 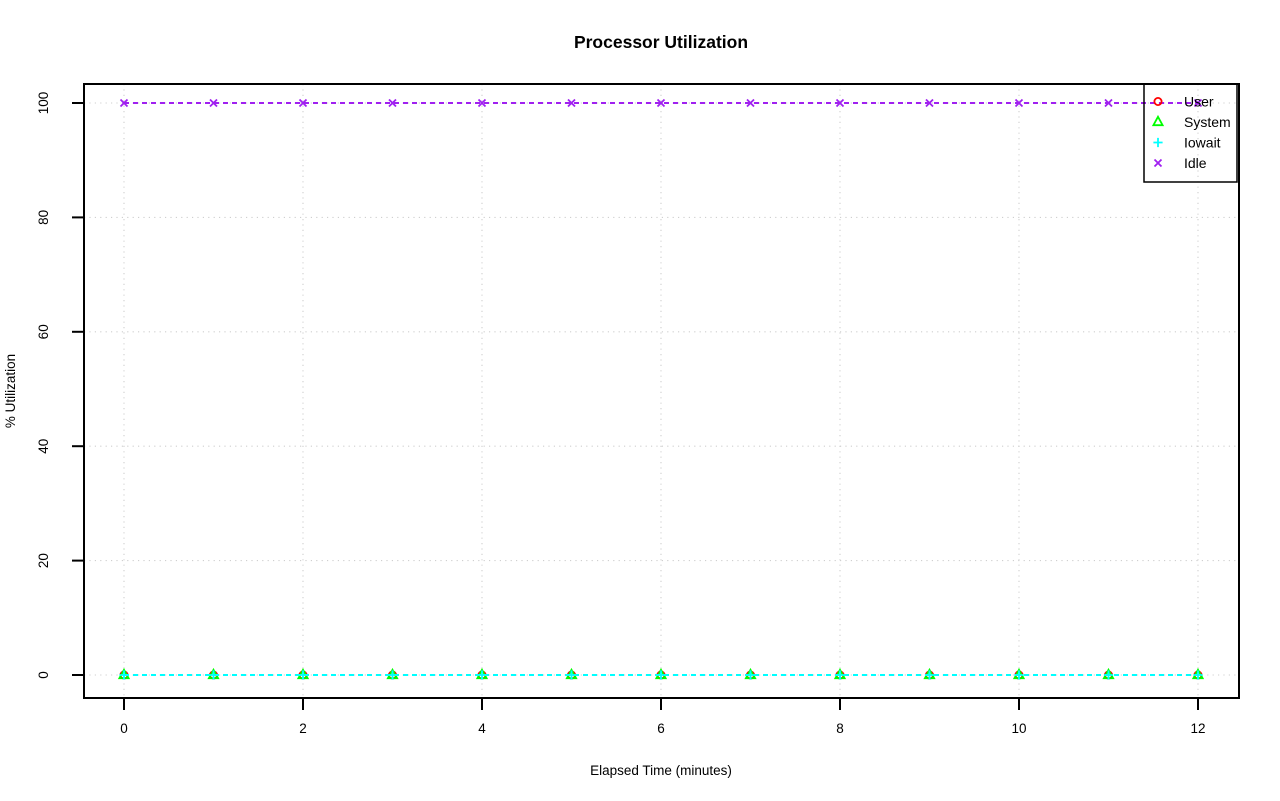 What do you see at coordinates (43, 217) in the screenshot?
I see `y-tick-label: 80` at bounding box center [43, 217].